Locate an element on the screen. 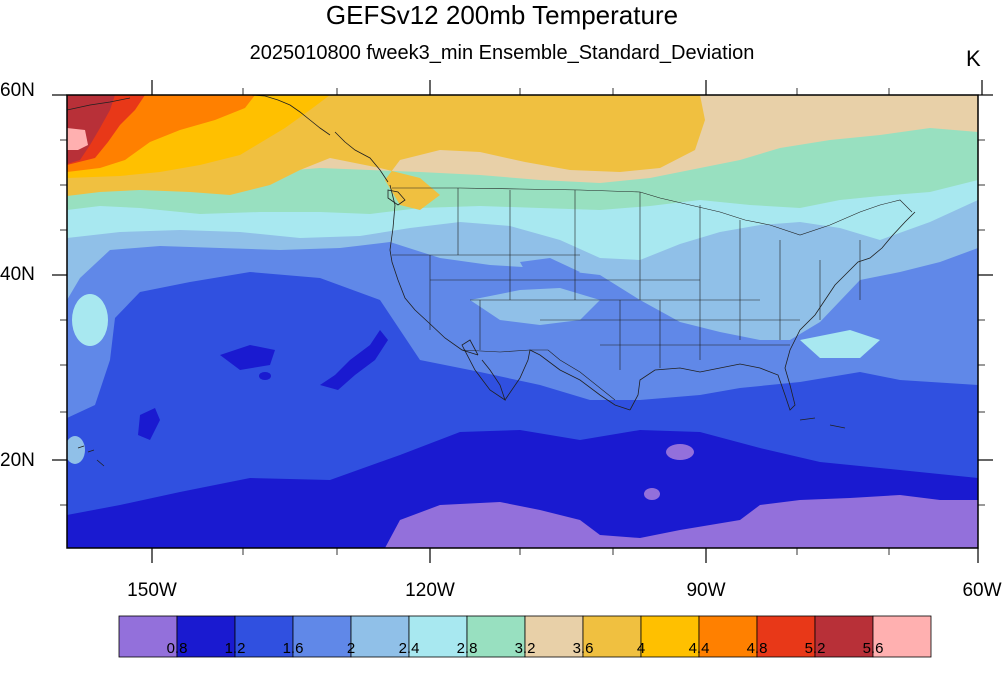 The image size is (1004, 683). colorbar-label: 3.2 is located at coordinates (525, 648).